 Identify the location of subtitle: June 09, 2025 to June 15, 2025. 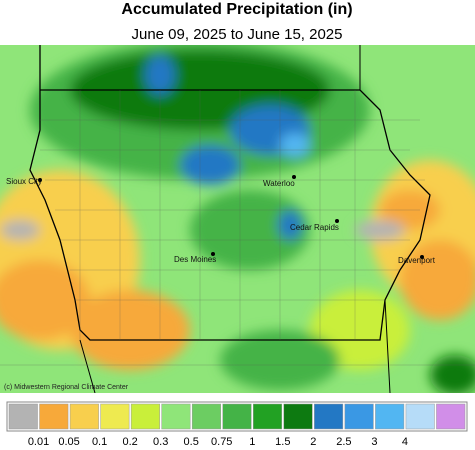
(236, 34).